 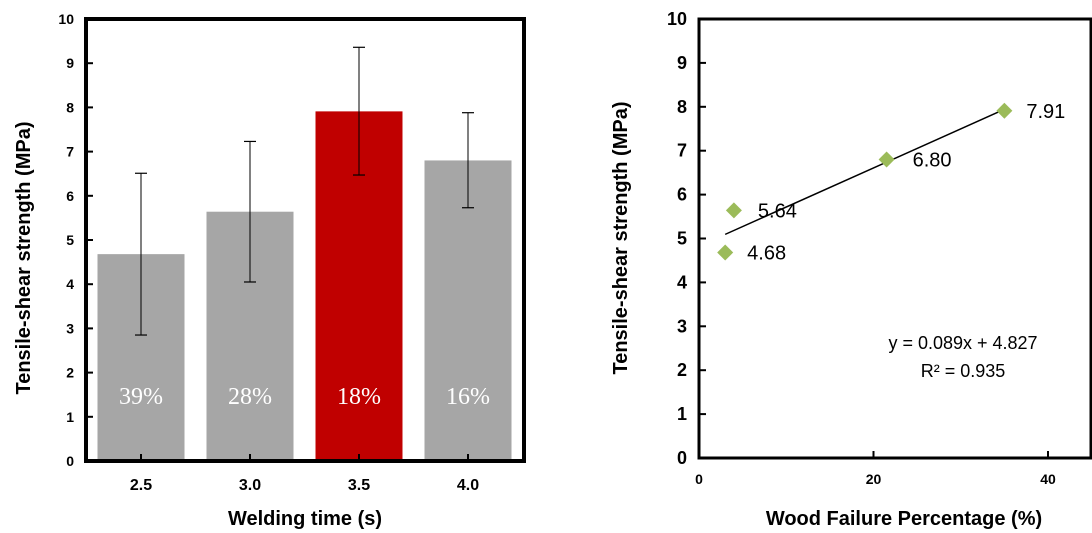 What do you see at coordinates (932, 160) in the screenshot?
I see `point-value-label: 6.80` at bounding box center [932, 160].